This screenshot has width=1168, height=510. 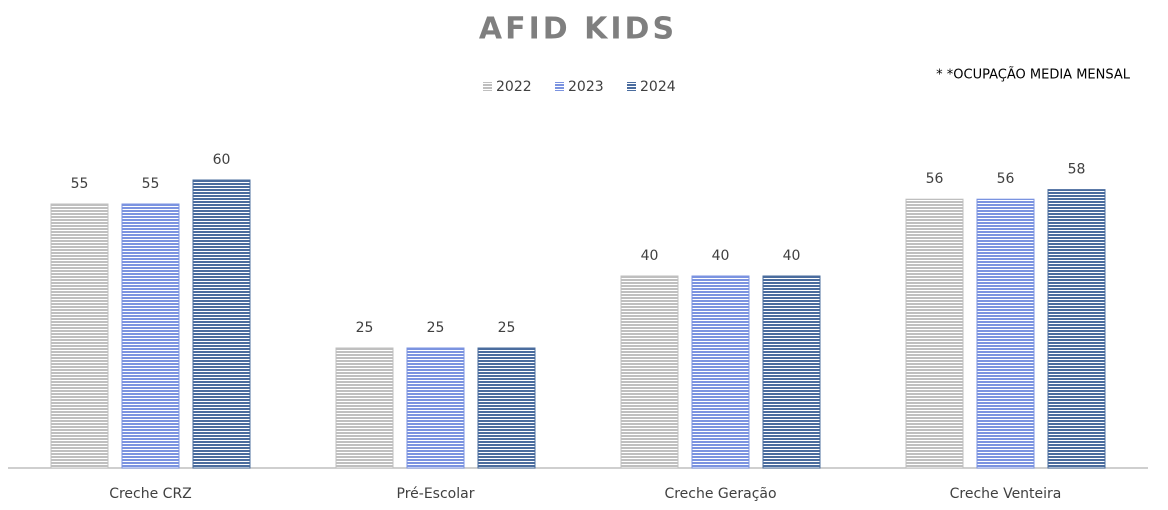 What do you see at coordinates (658, 87) in the screenshot?
I see `legend-label: 2024` at bounding box center [658, 87].